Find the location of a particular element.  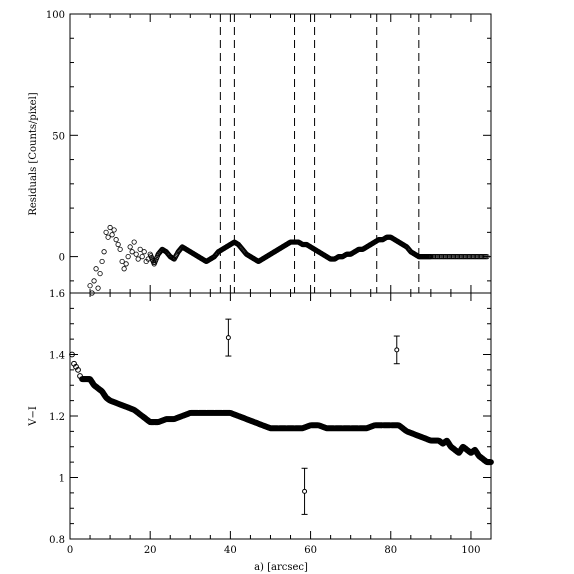

y-tick-label: 1 is located at coordinates (62, 479).